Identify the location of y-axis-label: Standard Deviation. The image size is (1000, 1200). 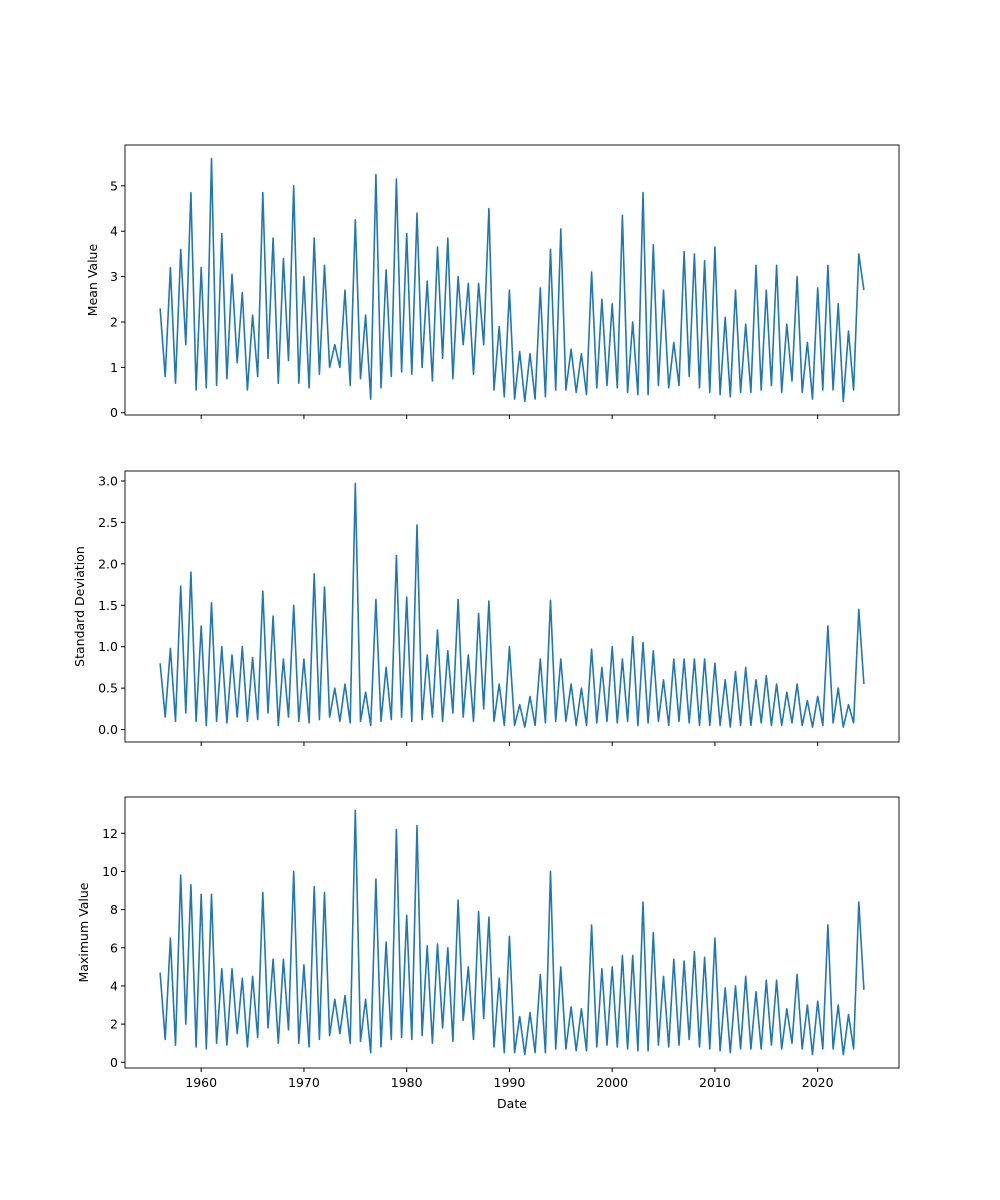
(79, 606).